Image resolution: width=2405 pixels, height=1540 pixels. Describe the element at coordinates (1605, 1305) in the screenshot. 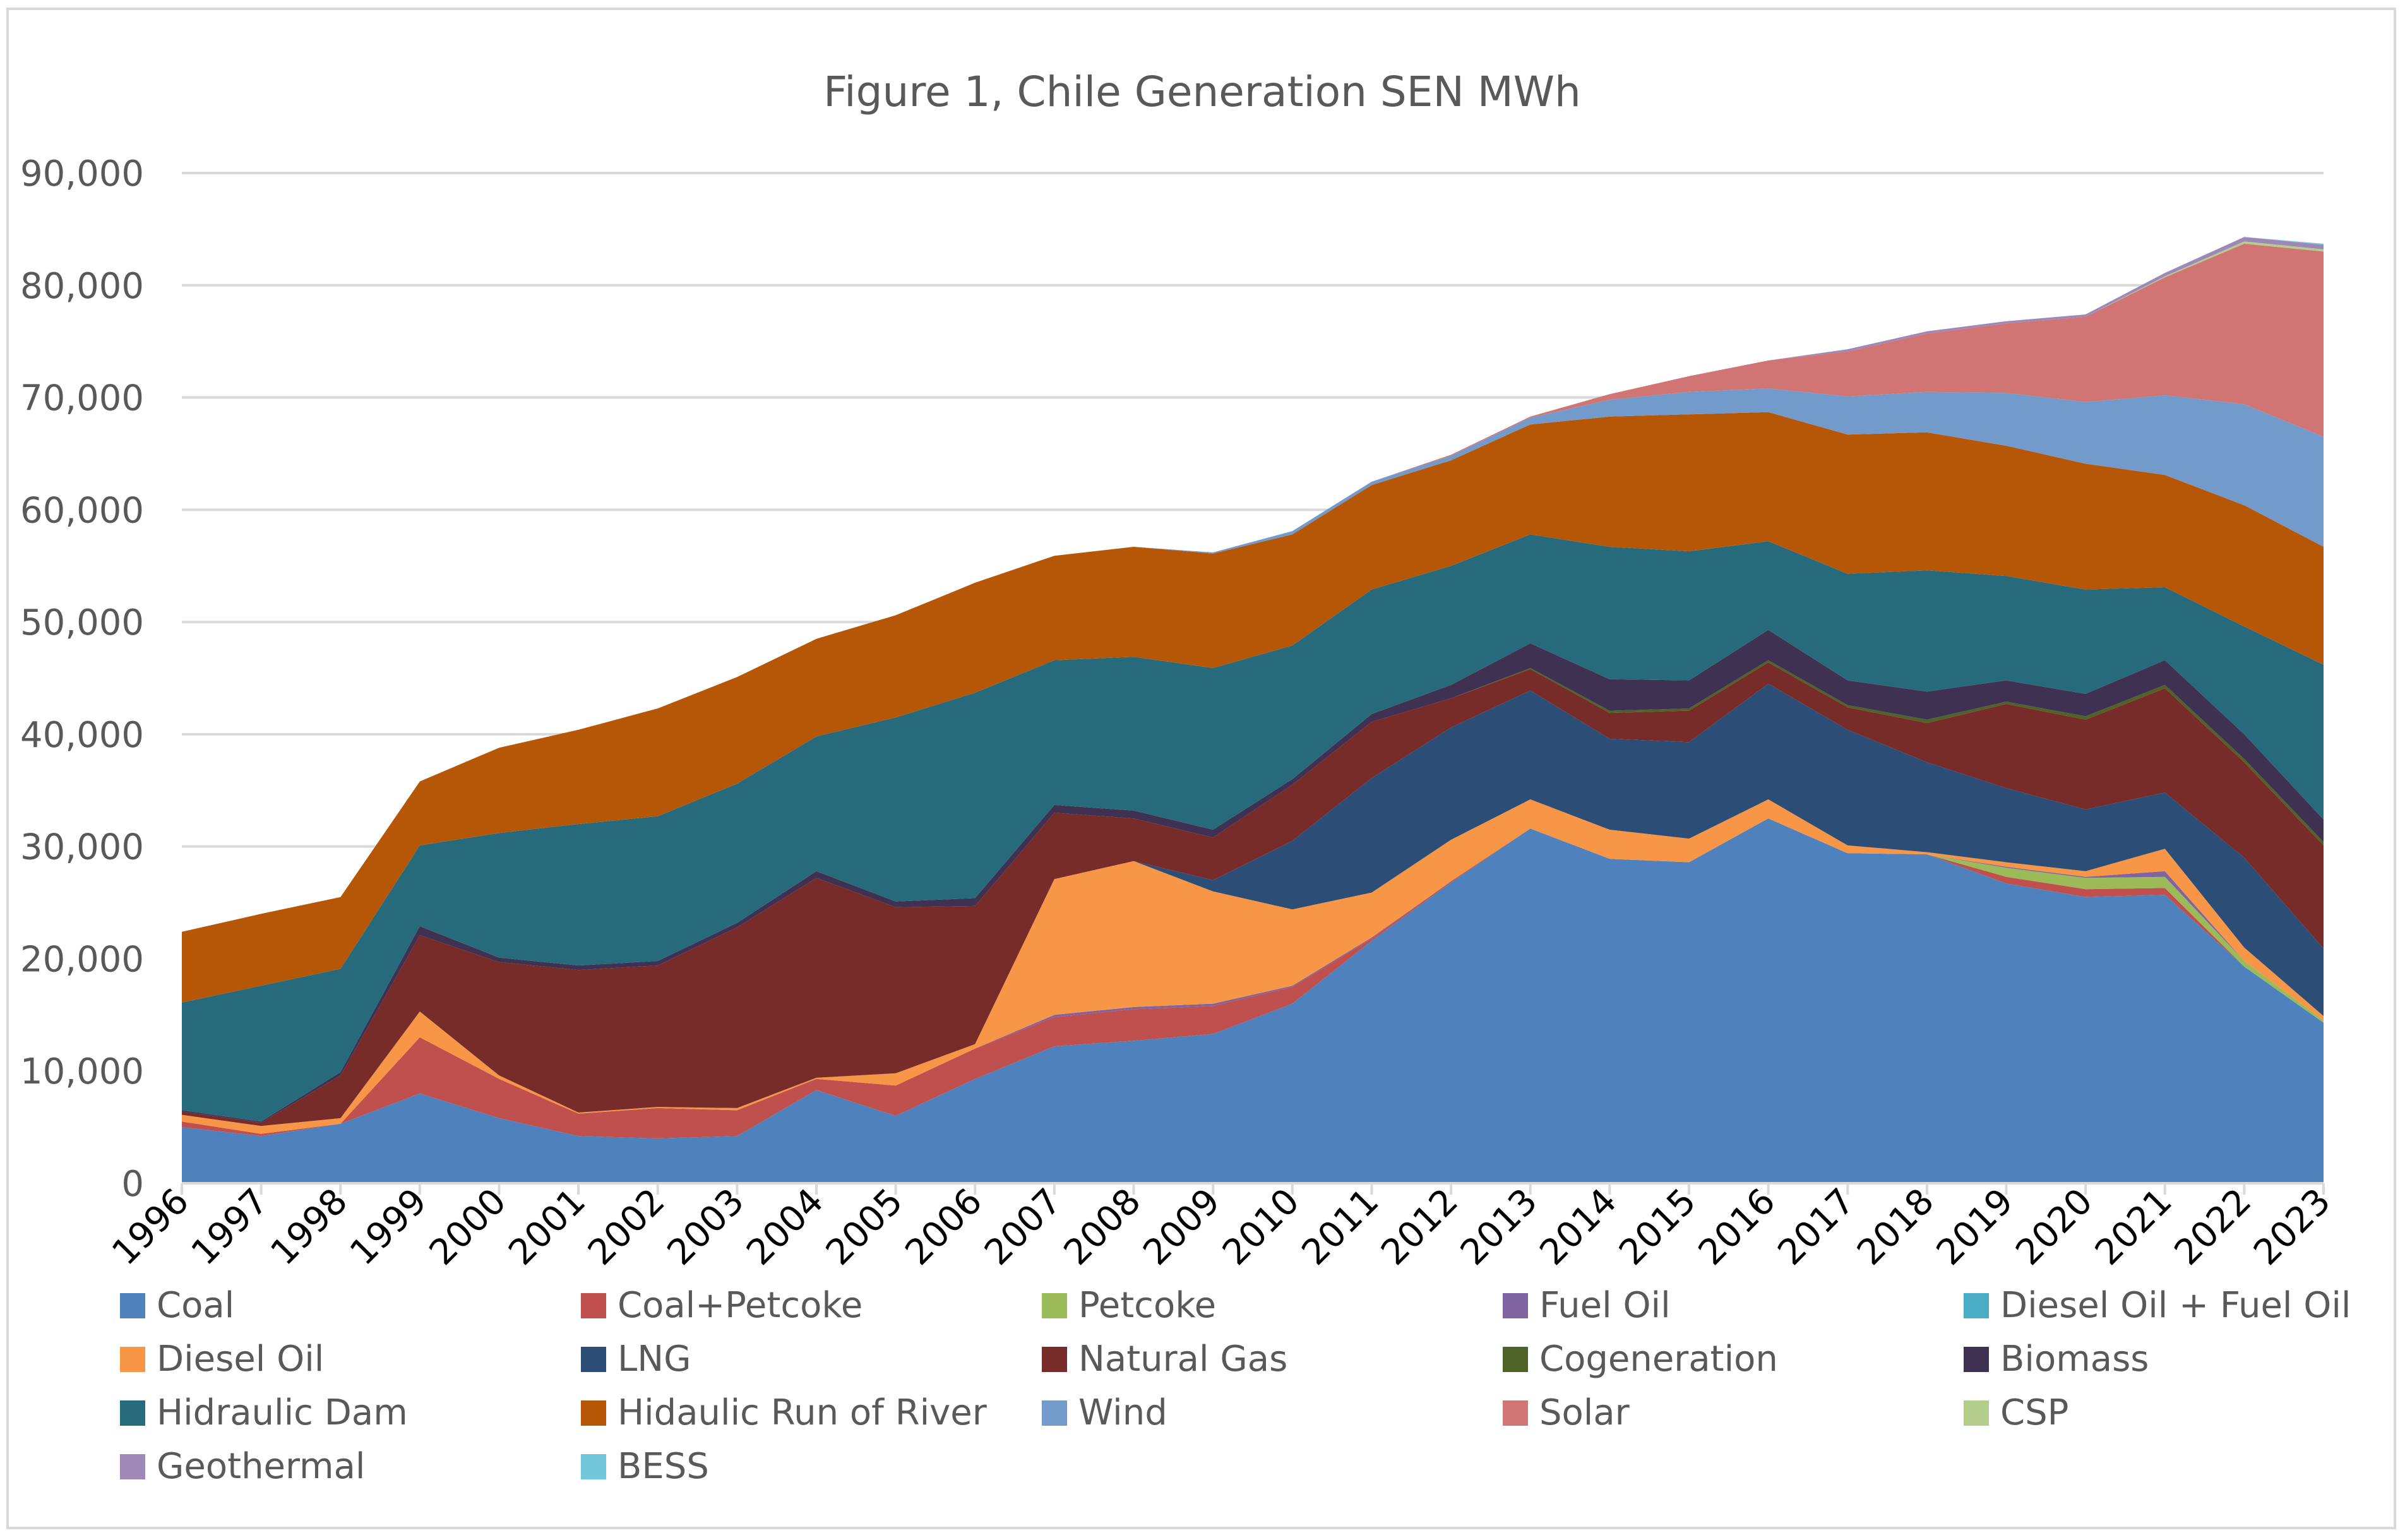

I see `legend-label: Fuel Oil` at that location.